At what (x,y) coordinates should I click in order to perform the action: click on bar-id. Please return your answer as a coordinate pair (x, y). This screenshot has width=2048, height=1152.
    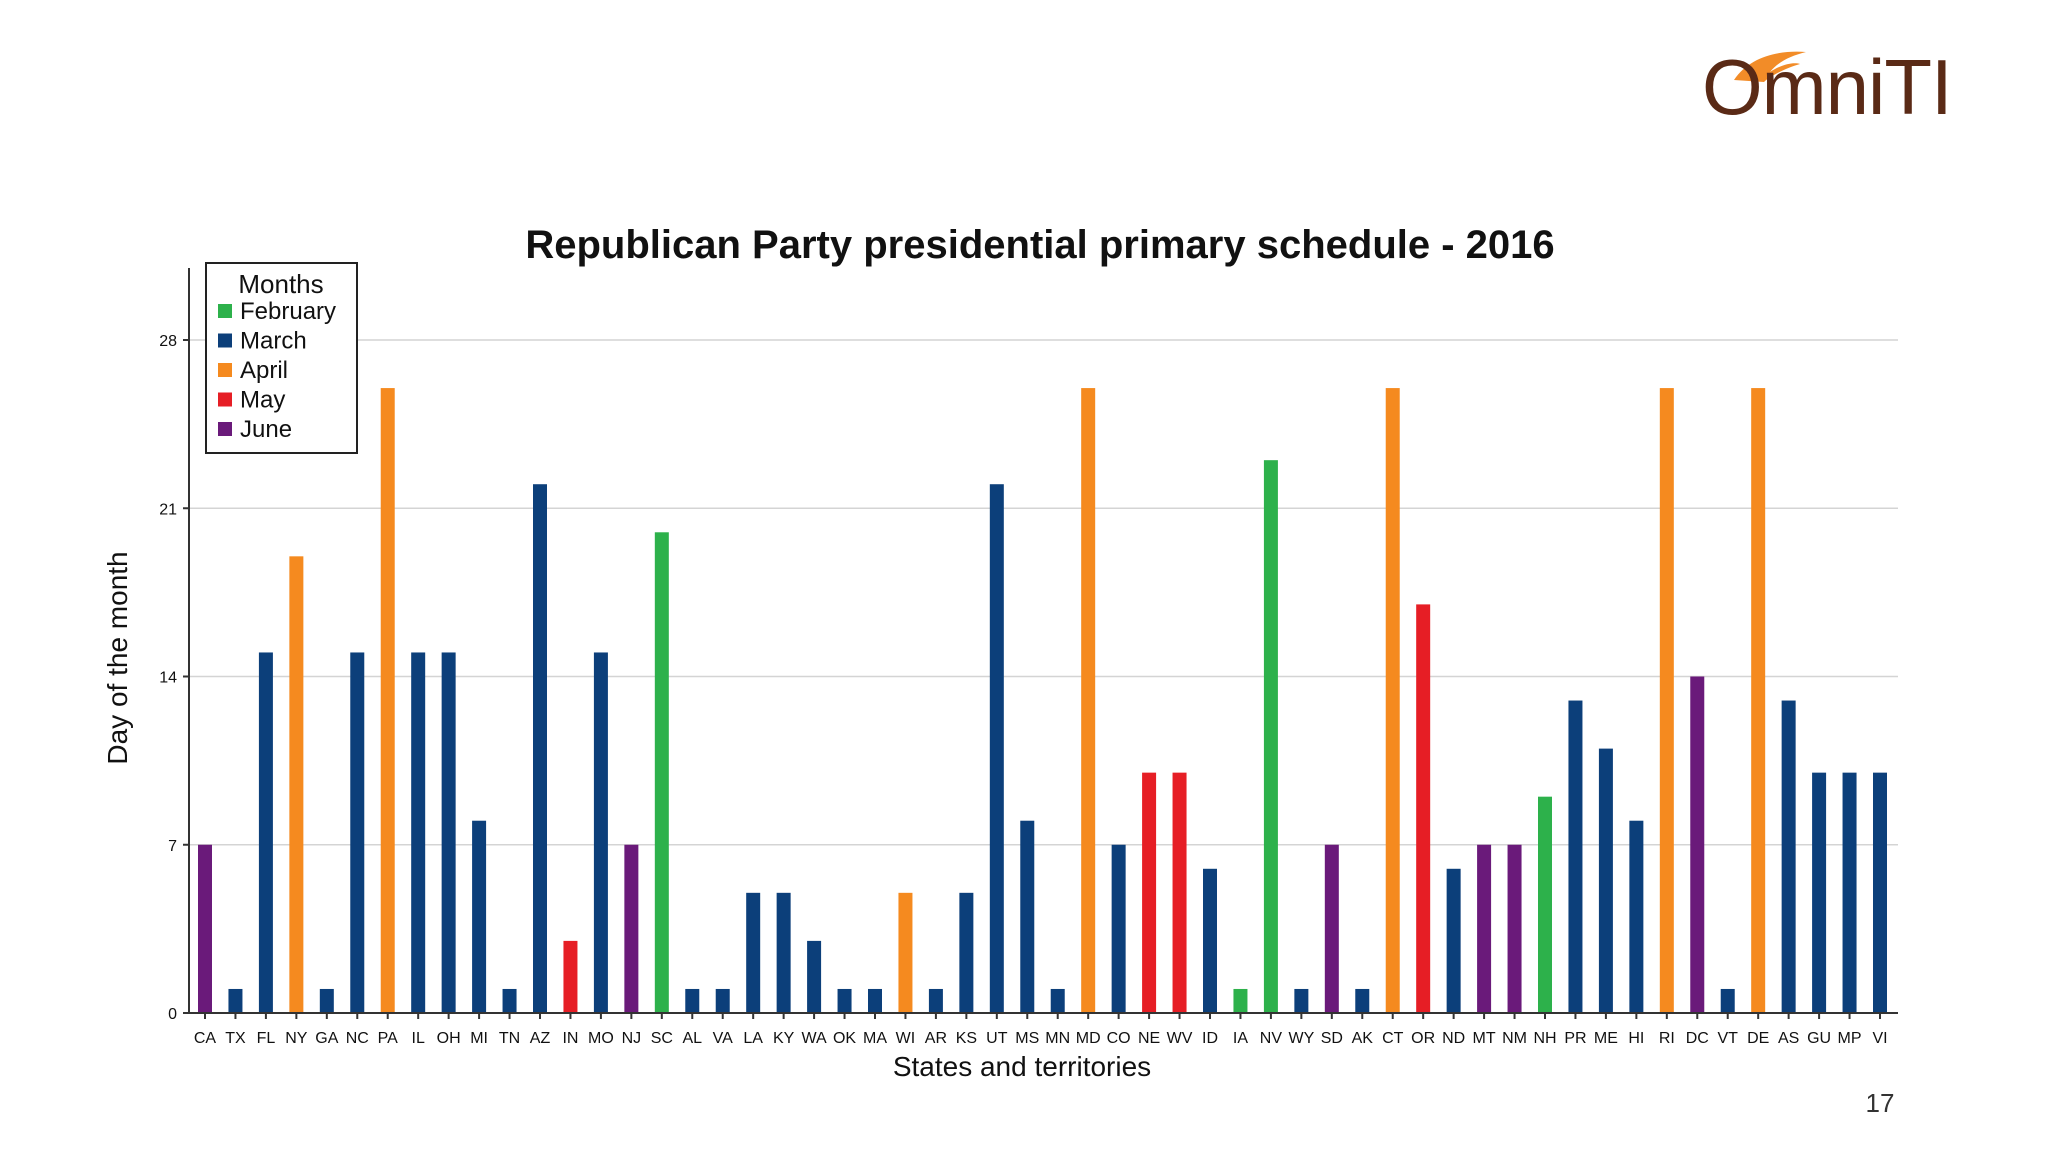
    Looking at the image, I should click on (1210, 940).